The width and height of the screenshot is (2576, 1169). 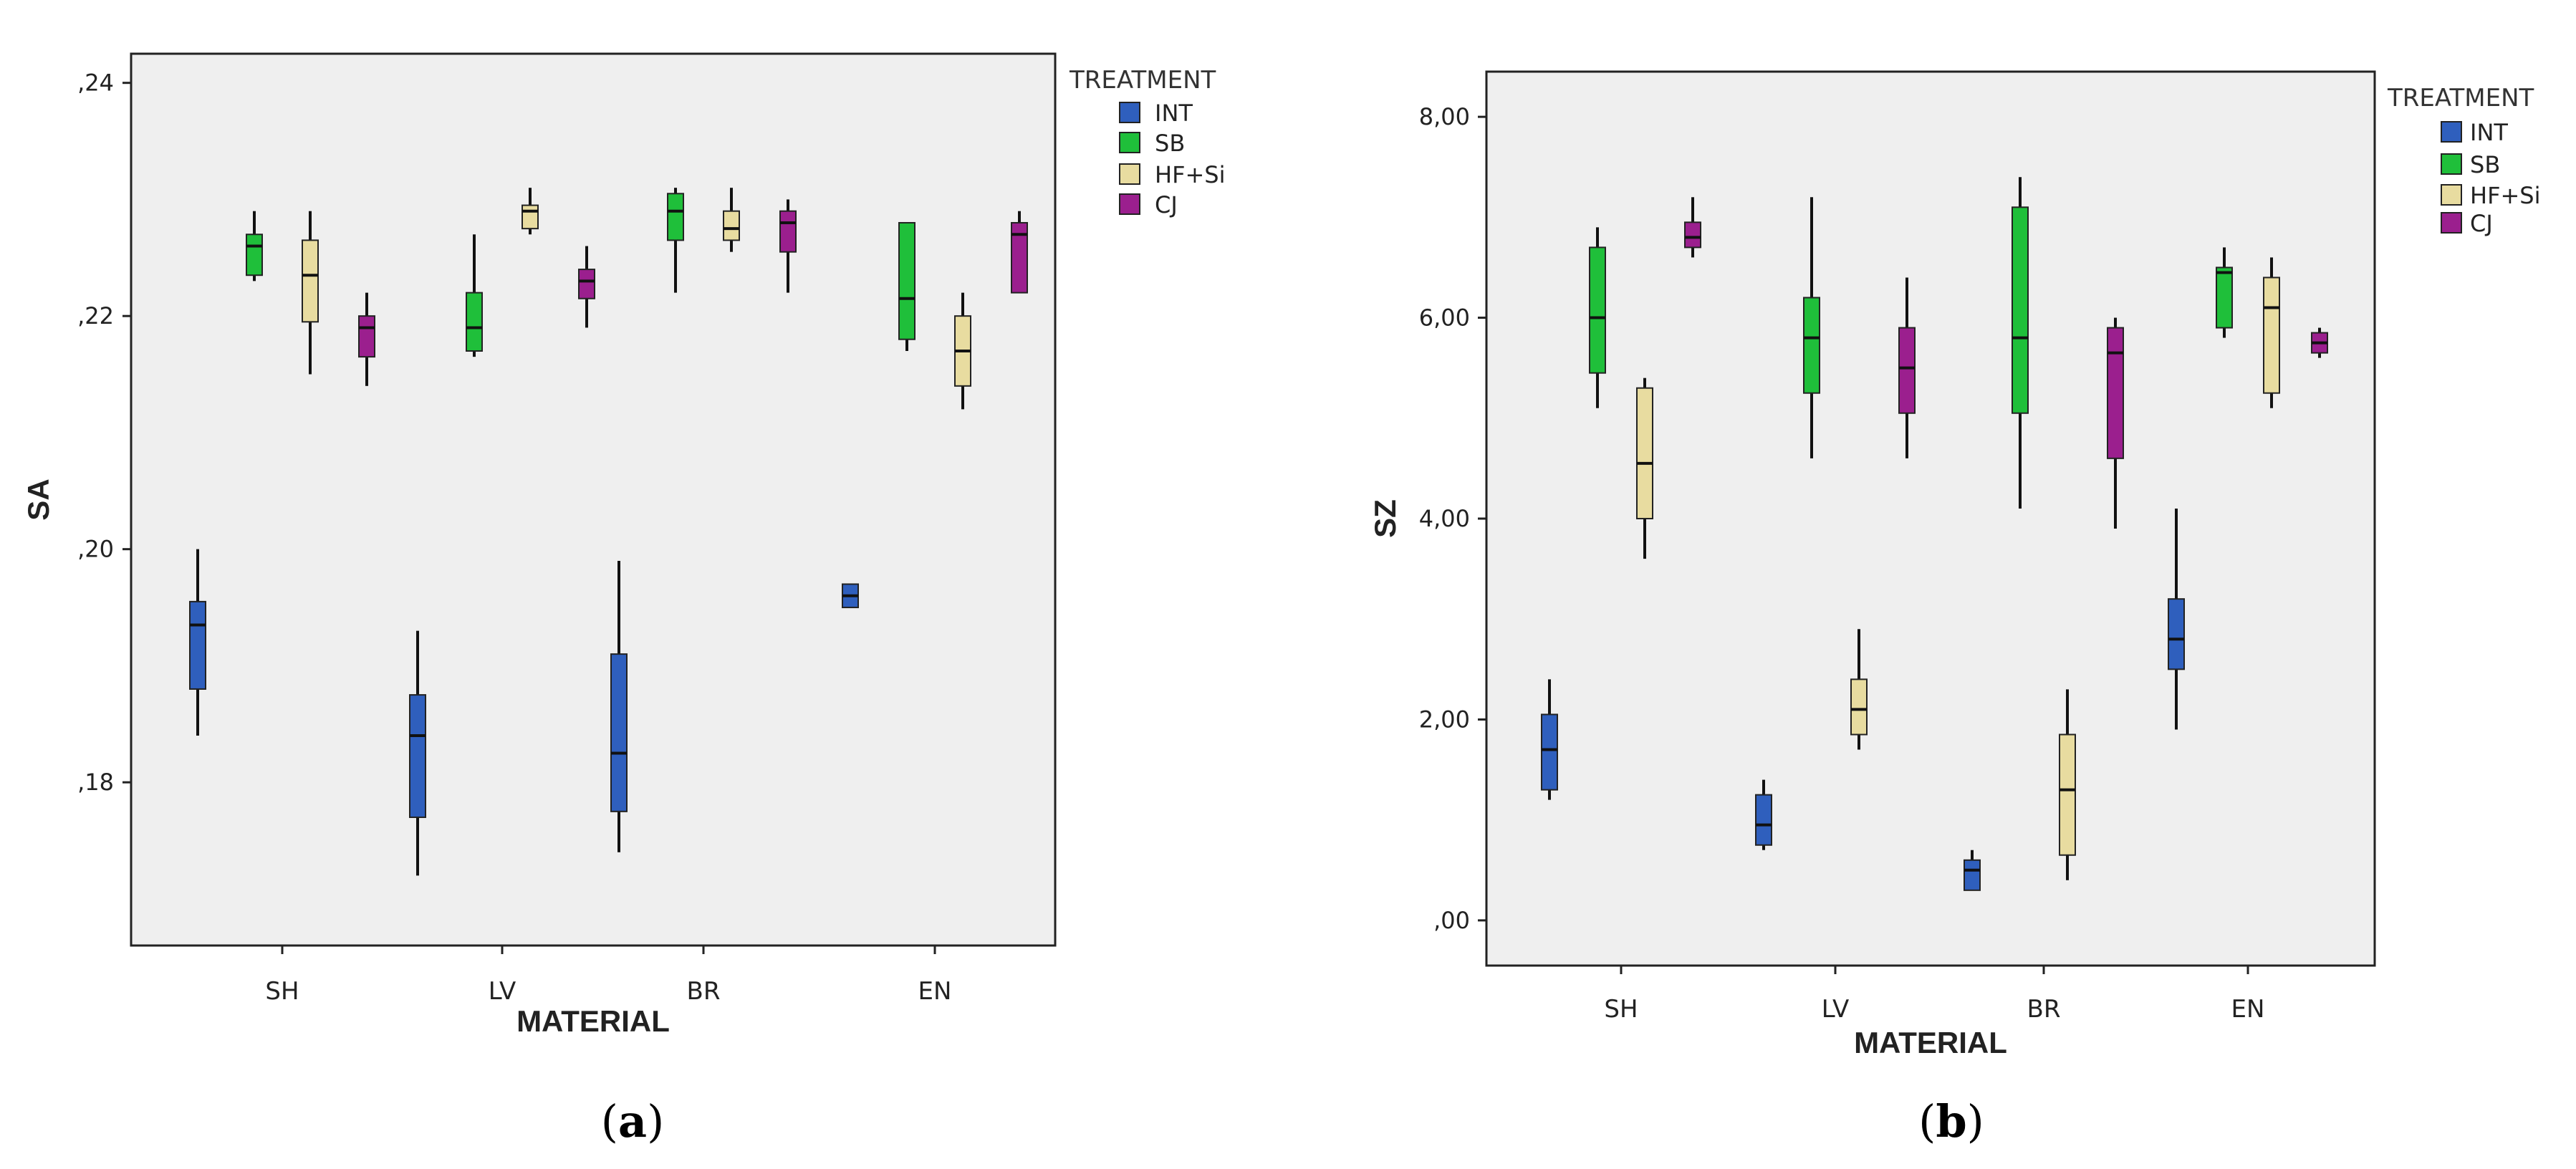 What do you see at coordinates (1142, 81) in the screenshot?
I see `panel-a-legend-title: TREATMENT` at bounding box center [1142, 81].